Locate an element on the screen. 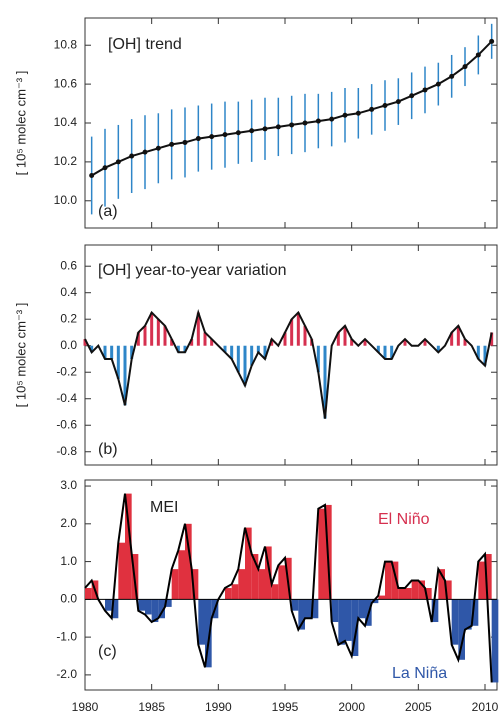 This screenshot has width=501, height=720. annotation: La Niña is located at coordinates (419, 673).